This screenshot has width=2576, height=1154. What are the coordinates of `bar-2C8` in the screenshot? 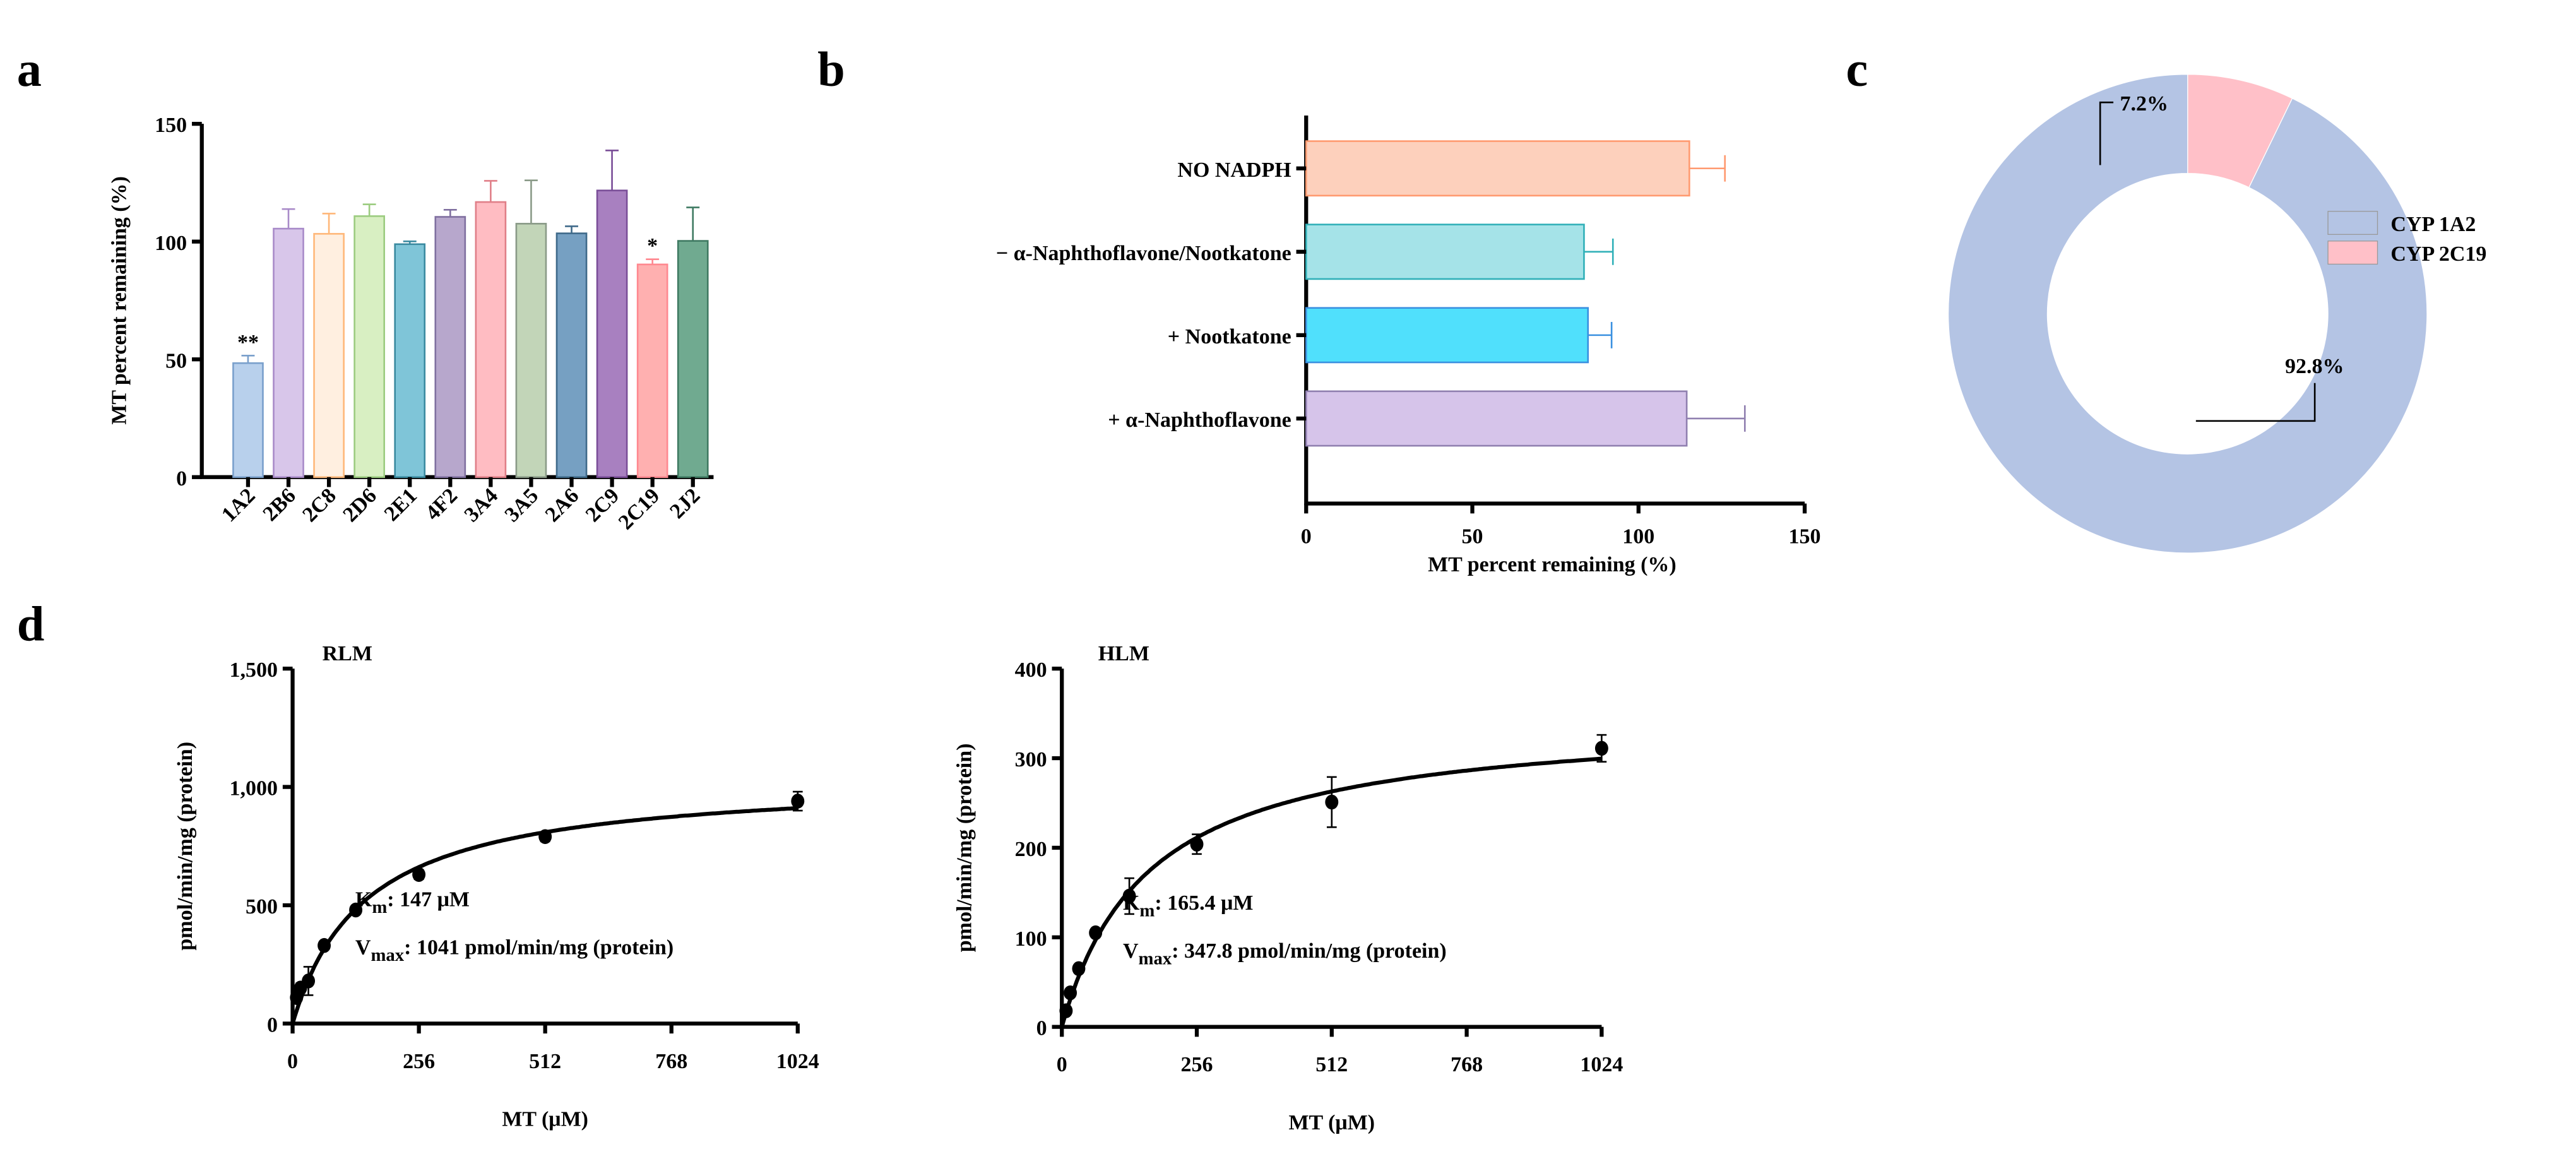 It's located at (329, 356).